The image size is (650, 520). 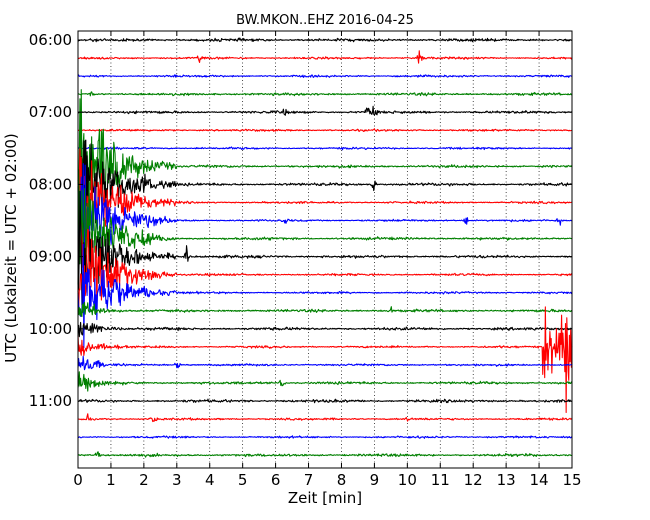 I want to click on y-tick-label: 09:00, so click(x=50, y=257).